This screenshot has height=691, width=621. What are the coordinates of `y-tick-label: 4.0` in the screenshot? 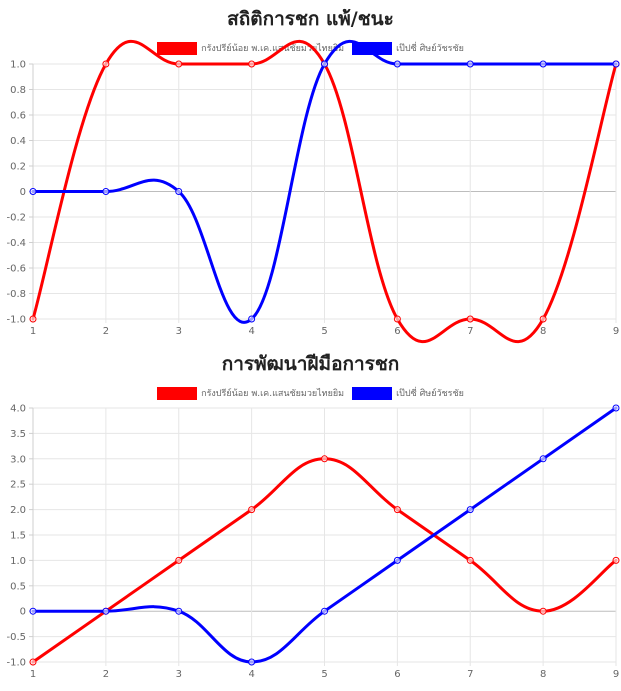 It's located at (18, 409).